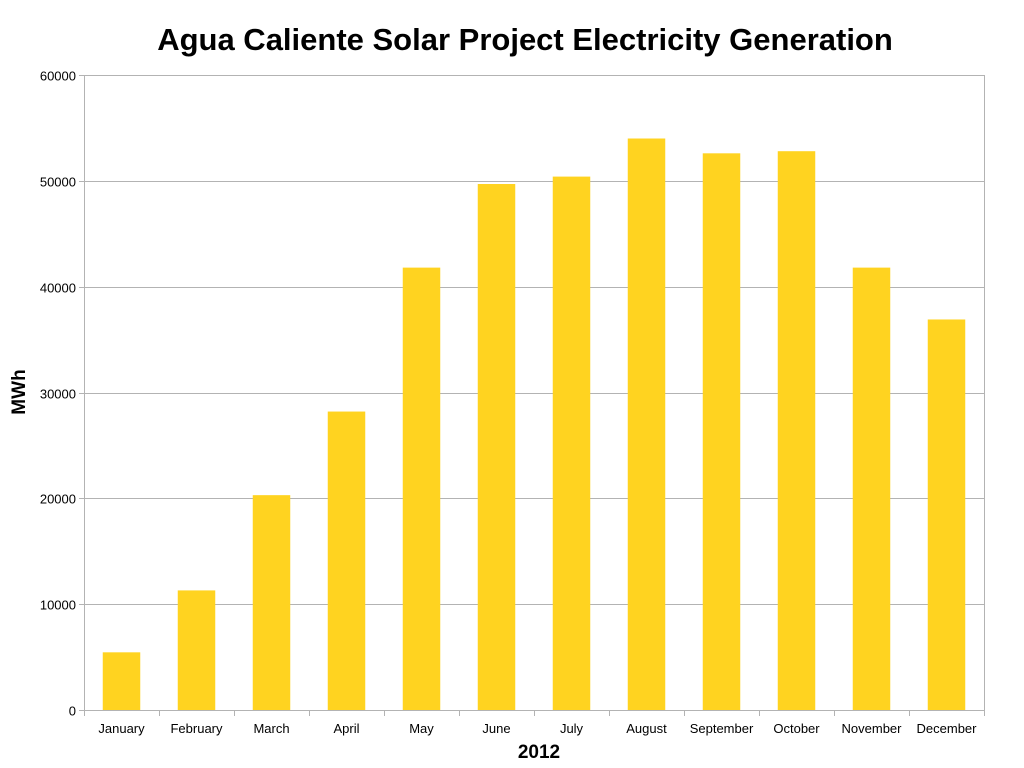  I want to click on y-tick-label: 40000, so click(58, 288).